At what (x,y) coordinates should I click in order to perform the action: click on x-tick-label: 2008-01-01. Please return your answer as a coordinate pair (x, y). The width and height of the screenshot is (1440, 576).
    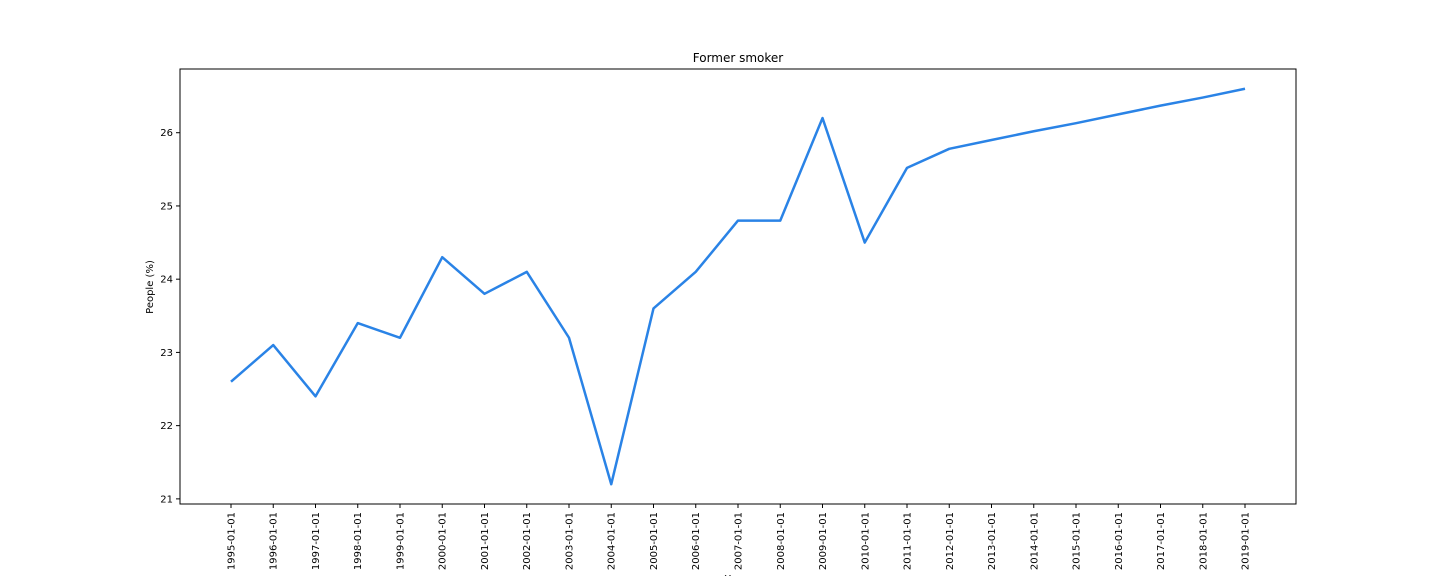
    Looking at the image, I should click on (781, 541).